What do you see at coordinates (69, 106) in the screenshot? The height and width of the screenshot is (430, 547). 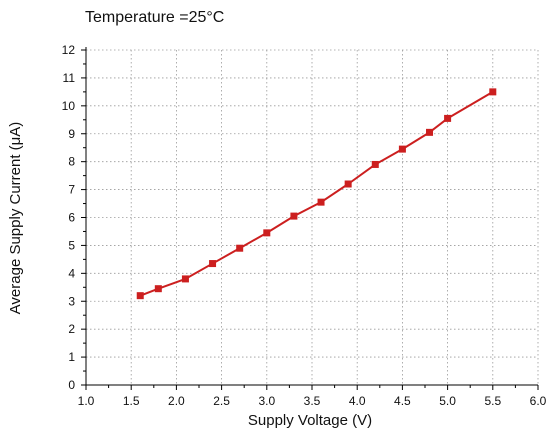 I see `y-tick-label: 10` at bounding box center [69, 106].